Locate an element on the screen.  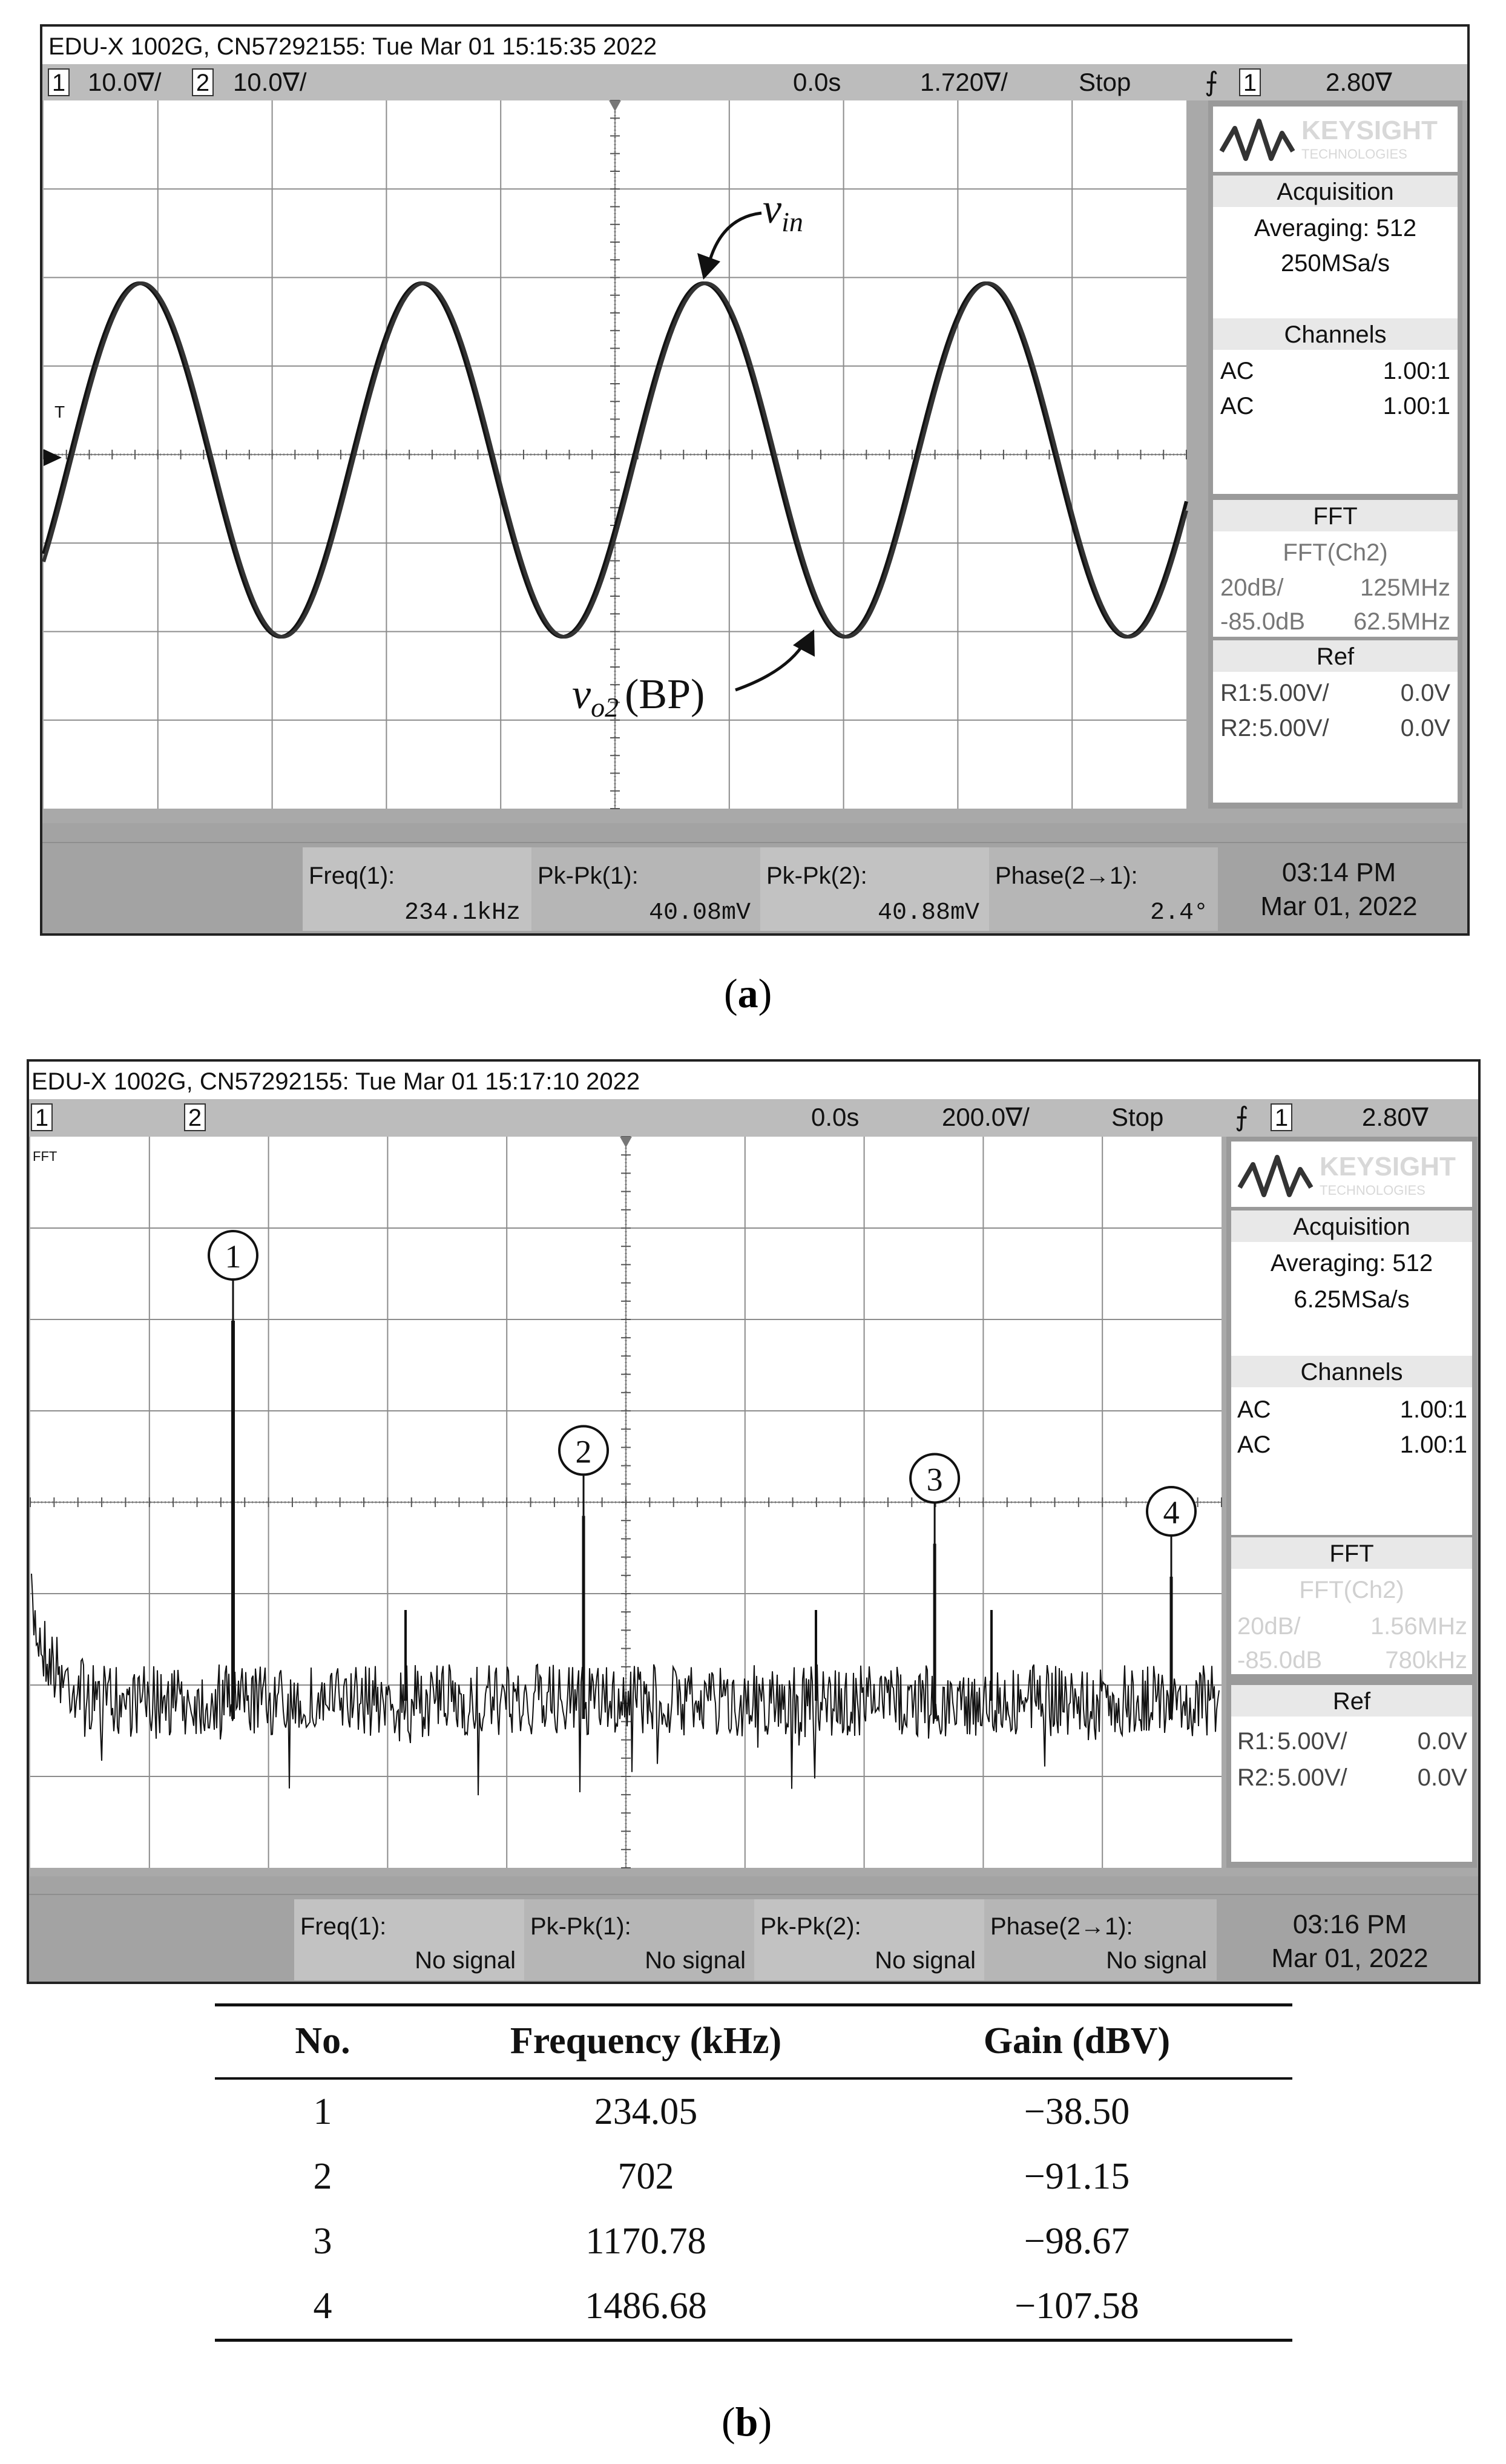
peak-label-4: 4 is located at coordinates (1171, 1513).